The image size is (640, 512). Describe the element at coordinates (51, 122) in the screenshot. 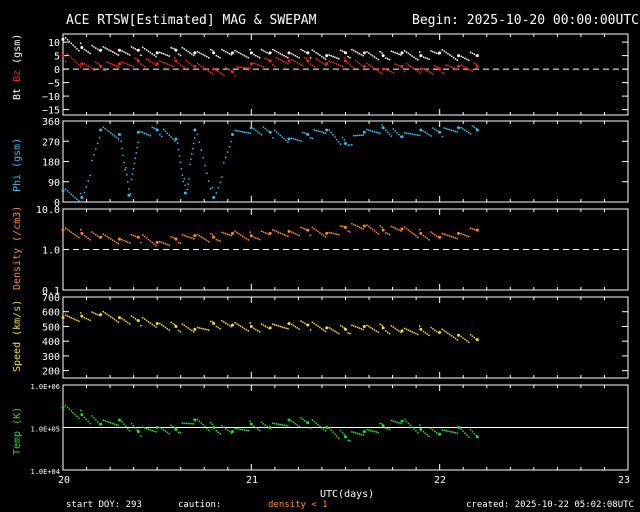

I see `y-tick-label: 360` at that location.